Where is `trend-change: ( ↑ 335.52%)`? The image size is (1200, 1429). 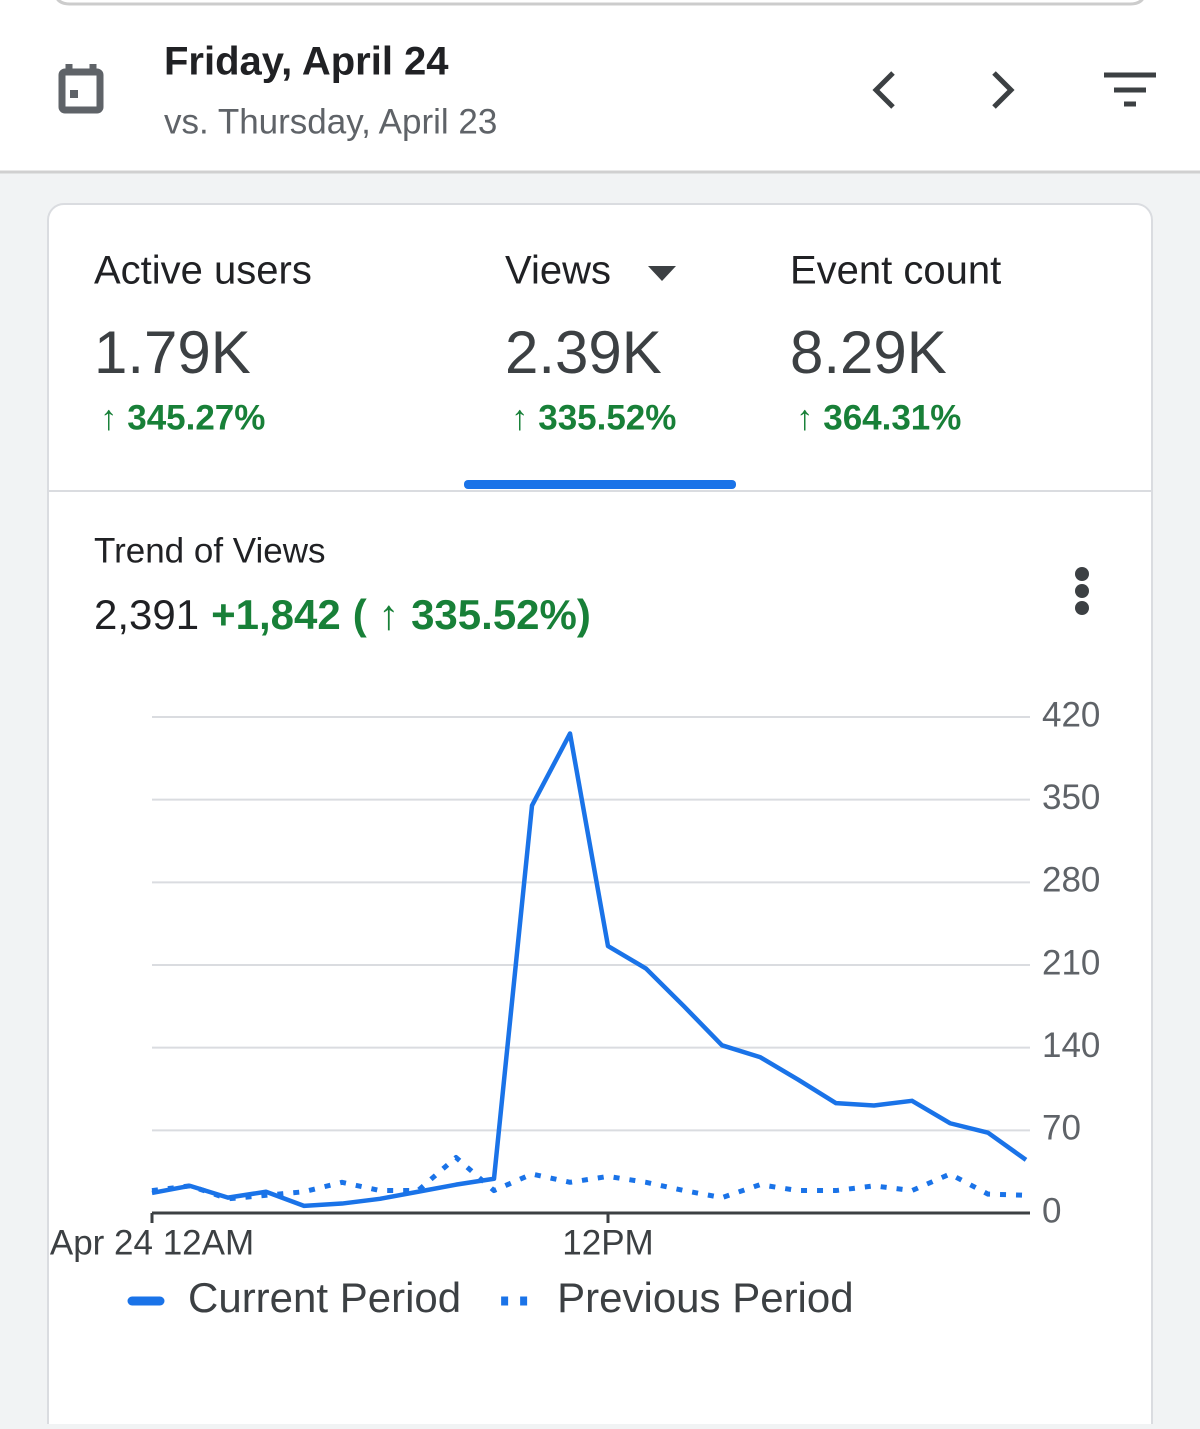
trend-change: ( ↑ 335.52%) is located at coordinates (472, 614).